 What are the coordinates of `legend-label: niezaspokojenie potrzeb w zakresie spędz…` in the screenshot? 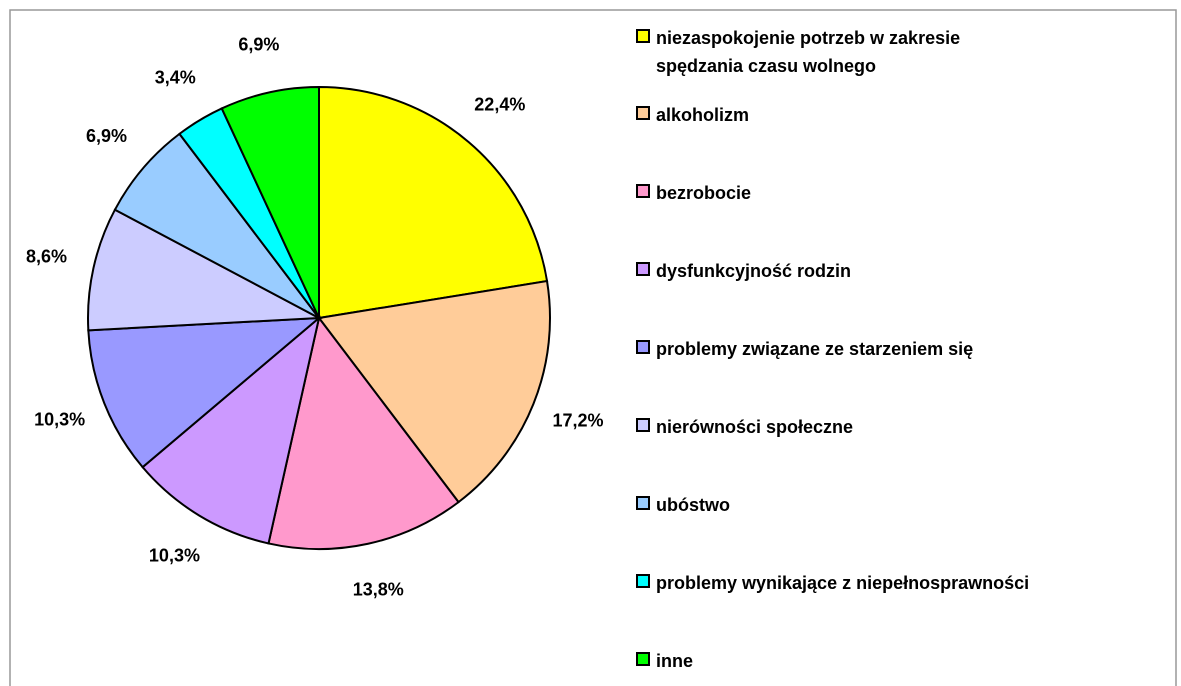 It's located at (808, 52).